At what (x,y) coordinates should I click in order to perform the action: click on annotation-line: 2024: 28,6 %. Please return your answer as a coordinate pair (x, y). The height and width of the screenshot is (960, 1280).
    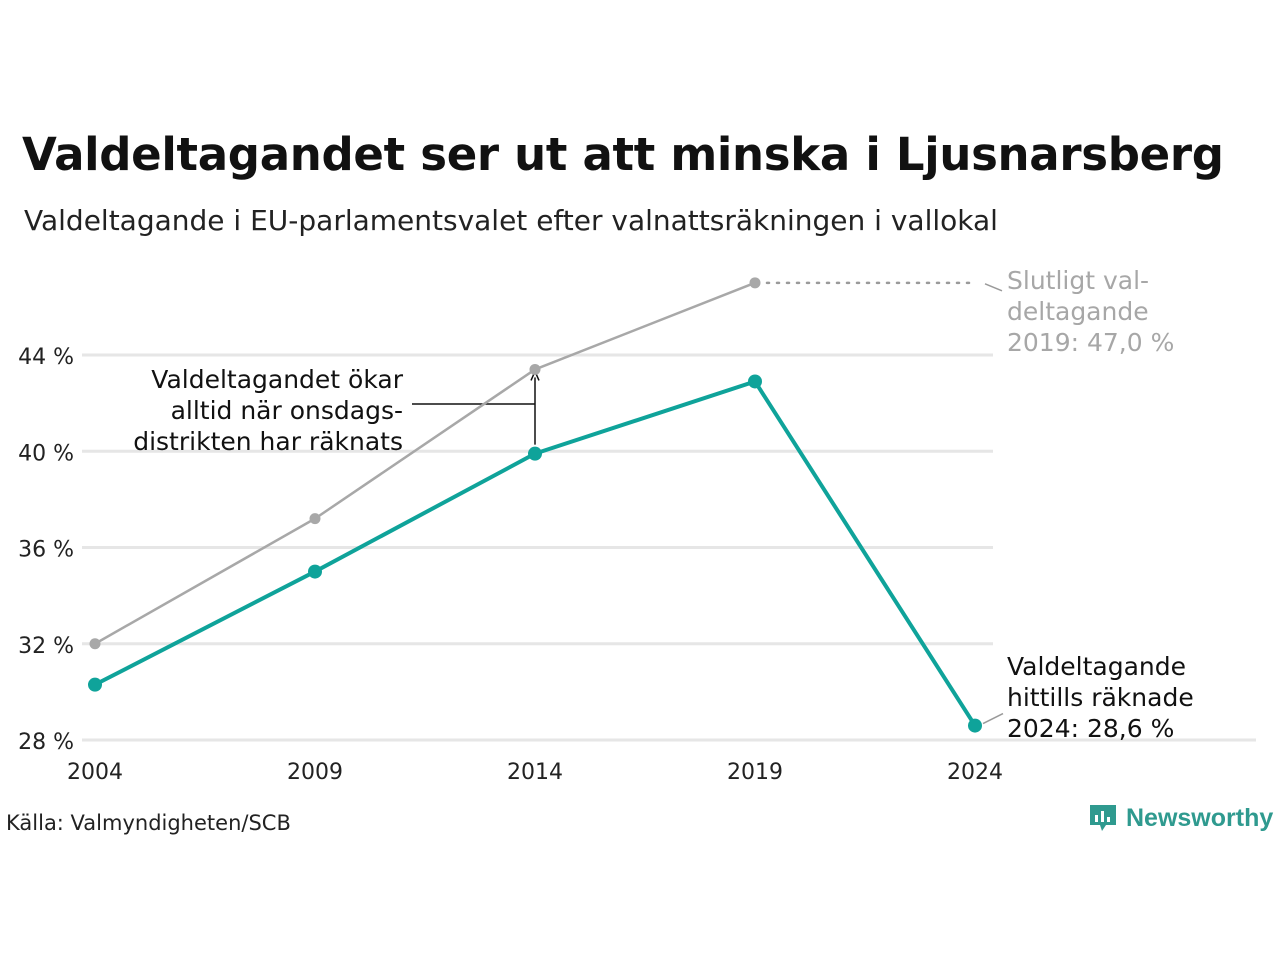
    Looking at the image, I should click on (1091, 728).